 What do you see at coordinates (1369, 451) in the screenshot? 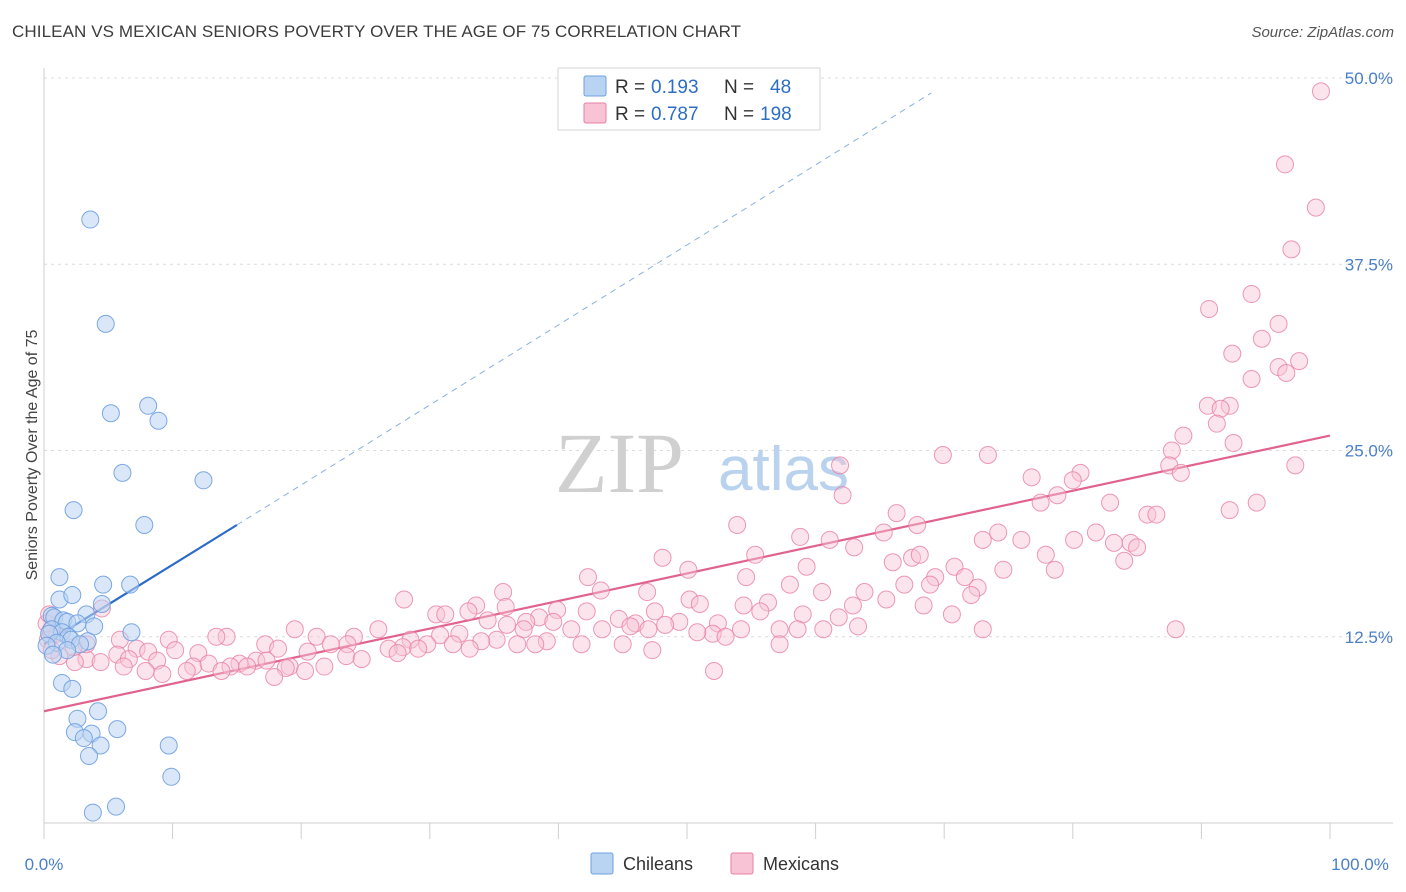
I see `y-tick-label: 25.0%` at bounding box center [1369, 451].